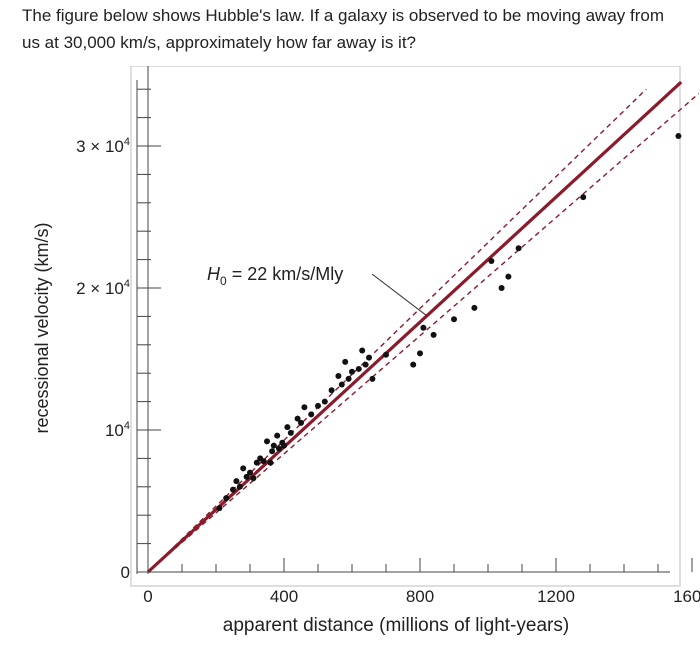 Image resolution: width=700 pixels, height=660 pixels. Describe the element at coordinates (42, 327) in the screenshot. I see `y-axis-title: recessional velocity (km/s)` at that location.